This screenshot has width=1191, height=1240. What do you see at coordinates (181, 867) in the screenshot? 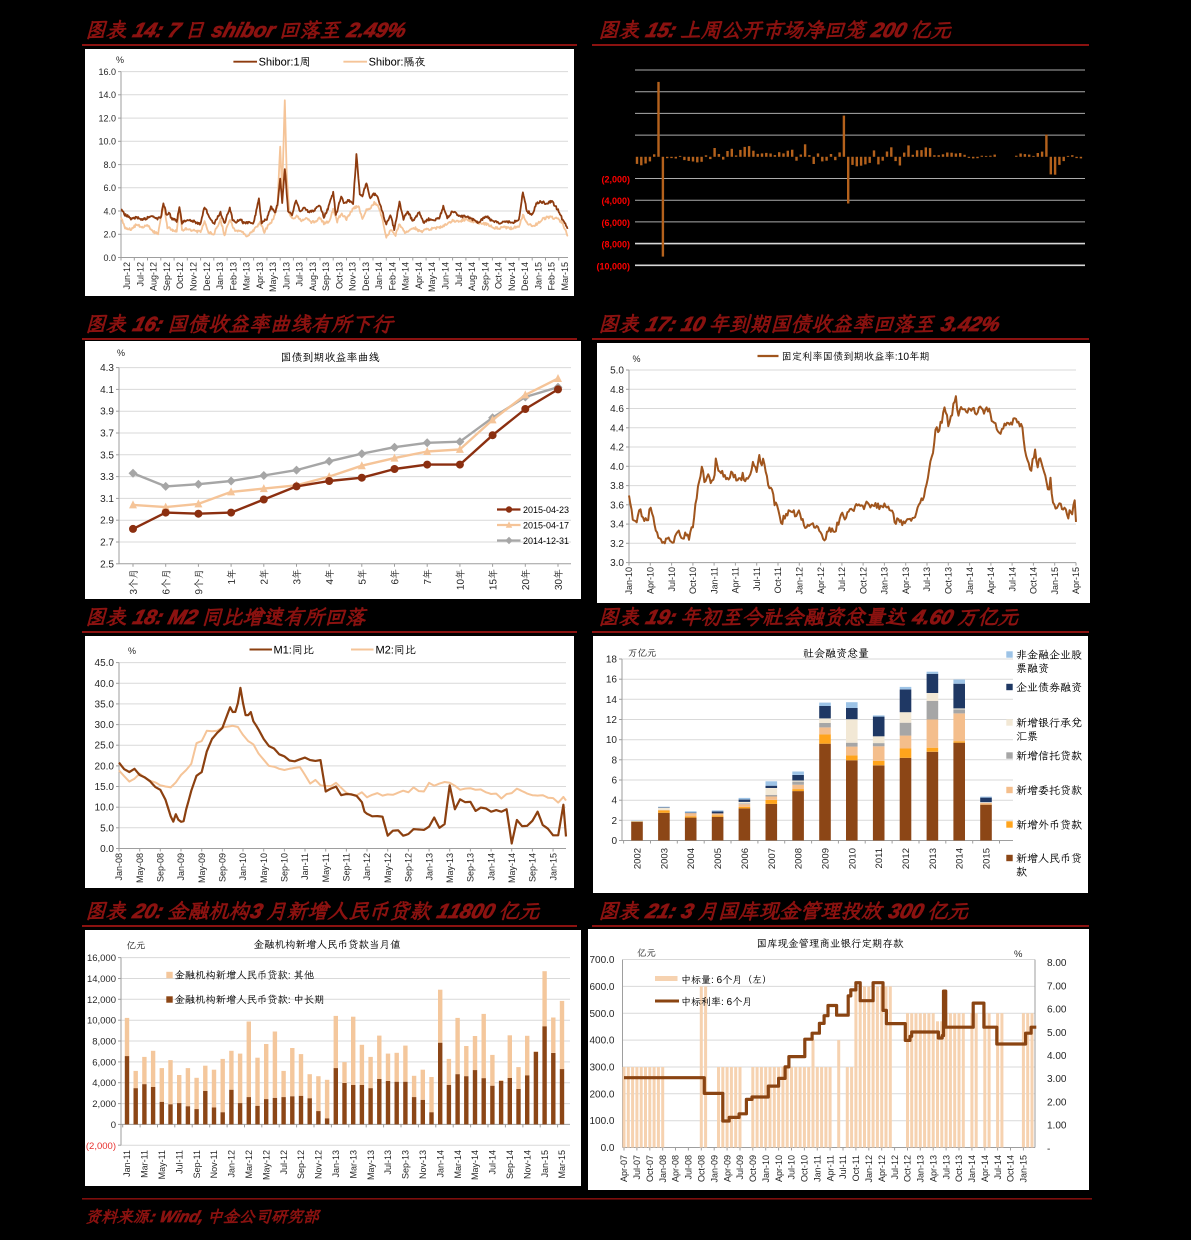
I see `svg-text: Jan-09` at bounding box center [181, 867].